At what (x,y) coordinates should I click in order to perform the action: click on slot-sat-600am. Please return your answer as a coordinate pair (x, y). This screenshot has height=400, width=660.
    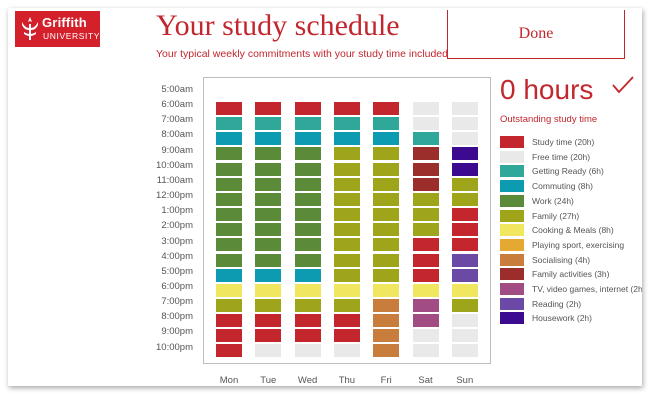
    Looking at the image, I should click on (425, 108).